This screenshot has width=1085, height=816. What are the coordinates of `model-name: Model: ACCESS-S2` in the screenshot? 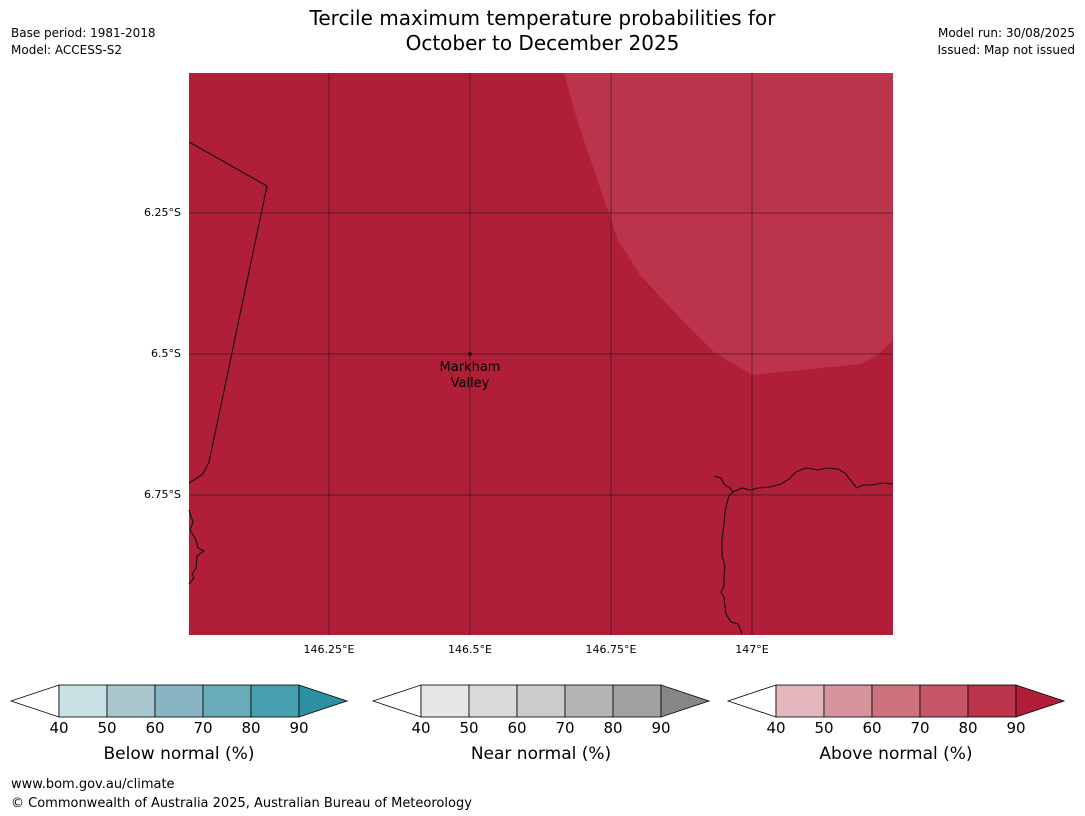 It's located at (67, 50).